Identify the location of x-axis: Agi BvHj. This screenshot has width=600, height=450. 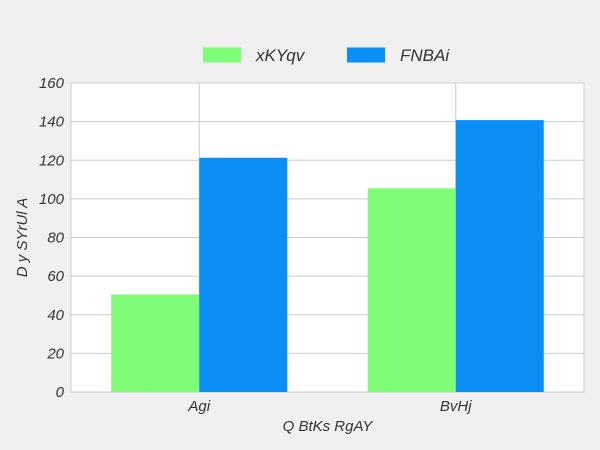
(329, 406).